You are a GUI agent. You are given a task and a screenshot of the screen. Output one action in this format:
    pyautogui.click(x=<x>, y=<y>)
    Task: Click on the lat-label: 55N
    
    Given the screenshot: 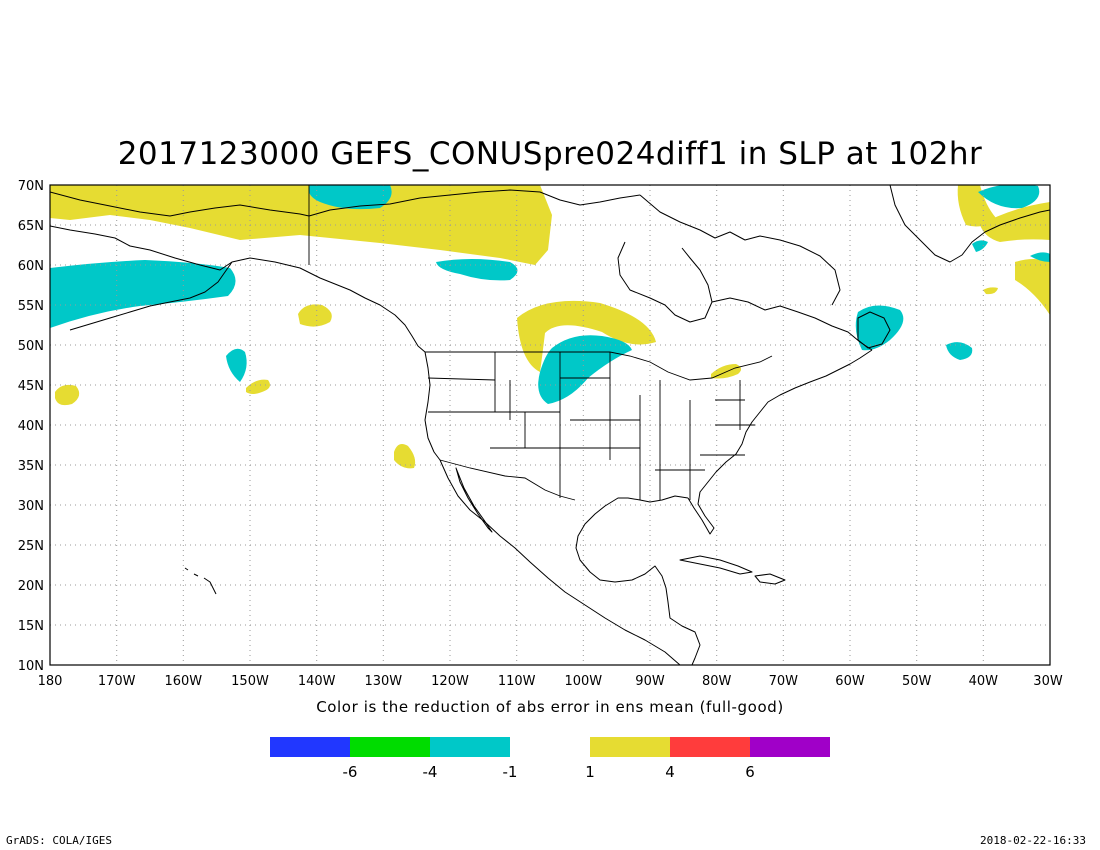 What is the action you would take?
    pyautogui.click(x=31, y=306)
    